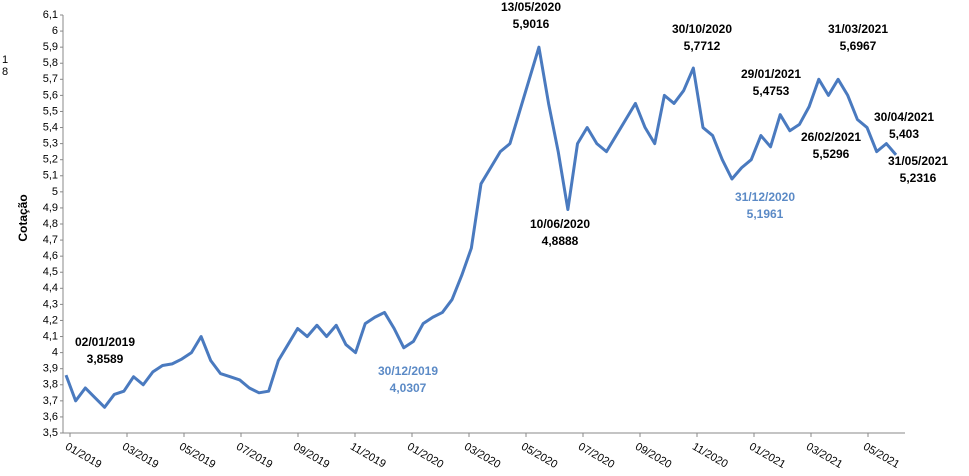 This screenshot has height=476, width=969. What do you see at coordinates (858, 29) in the screenshot?
I see `annotation: 31/03/2021` at bounding box center [858, 29].